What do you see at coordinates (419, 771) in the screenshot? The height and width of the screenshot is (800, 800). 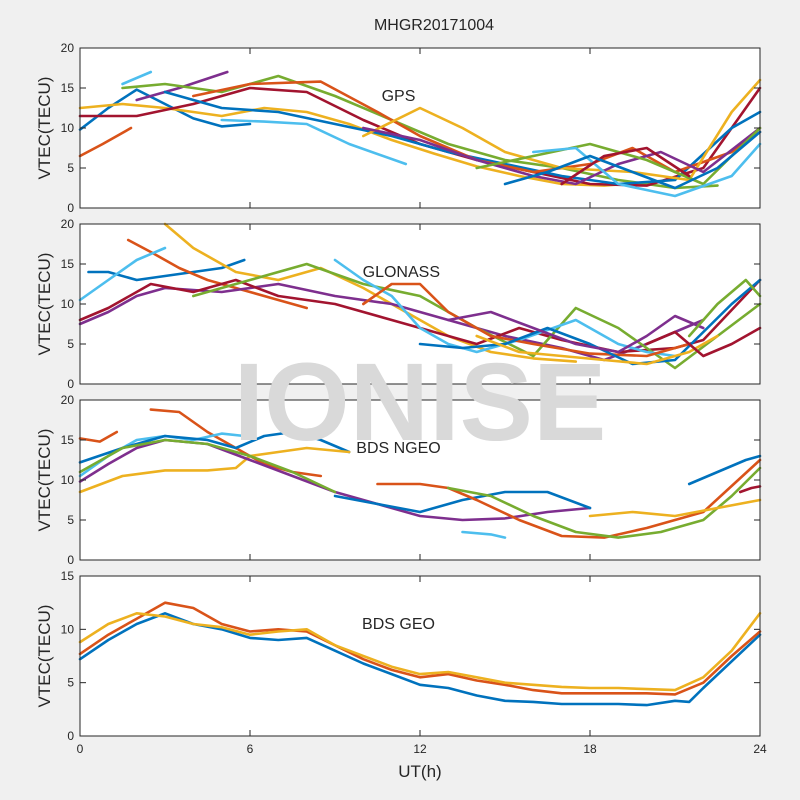 I see `x-axis-label: UT(h)` at bounding box center [419, 771].